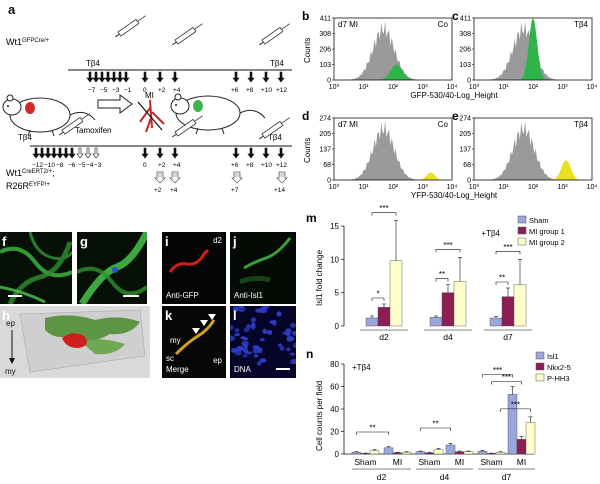  Describe the element at coordinates (221, 182) in the screenshot. I see `harvest-arrows: +2 +4 +7 +14` at that location.